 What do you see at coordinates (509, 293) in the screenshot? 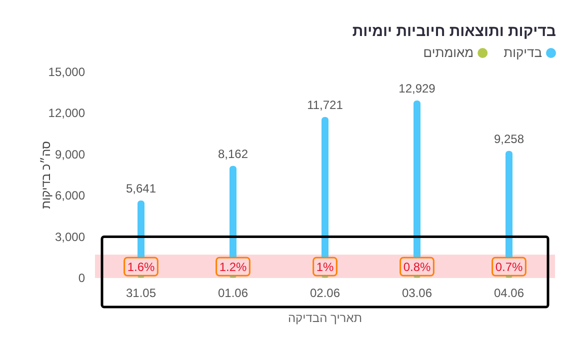
I see `x-tick-label: 04.06` at bounding box center [509, 293].